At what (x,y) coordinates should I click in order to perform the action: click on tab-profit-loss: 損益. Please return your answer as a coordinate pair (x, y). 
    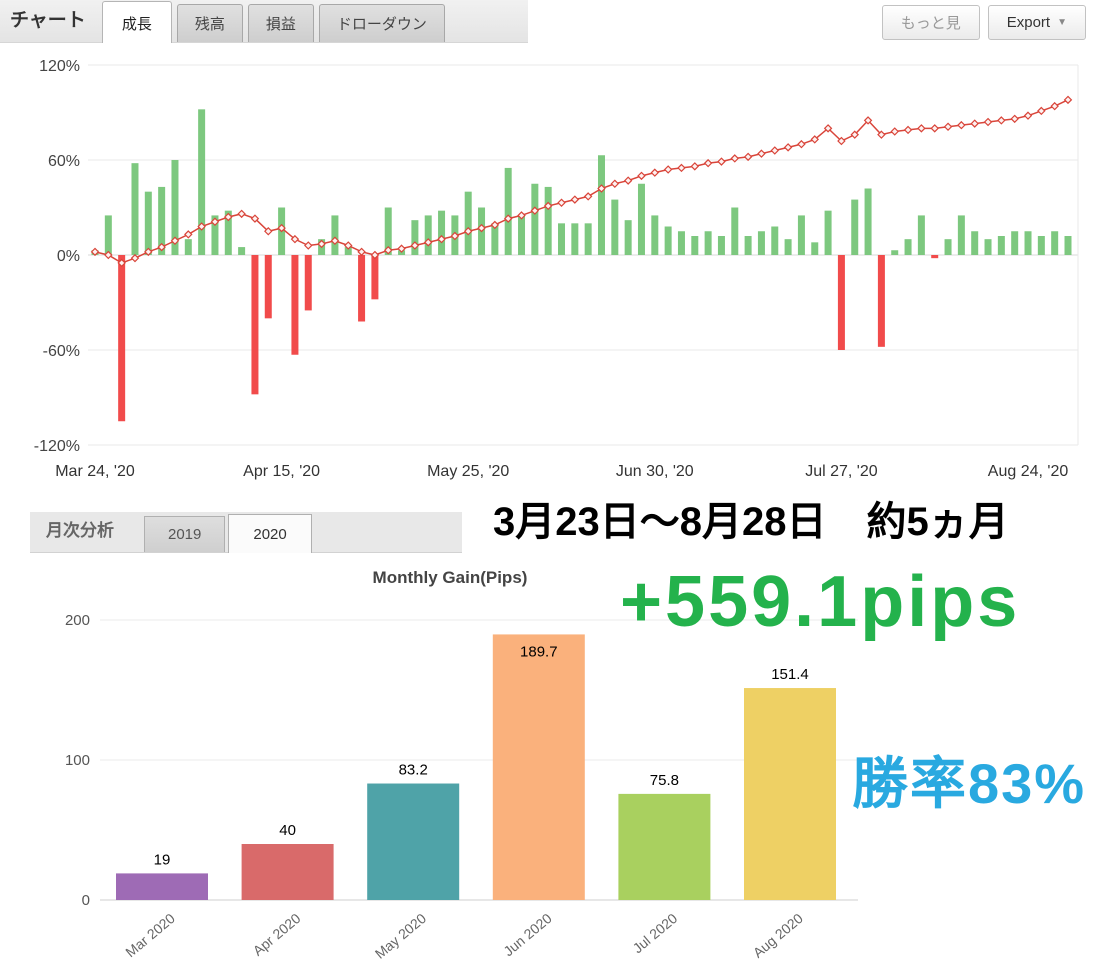
    Looking at the image, I should click on (280, 23).